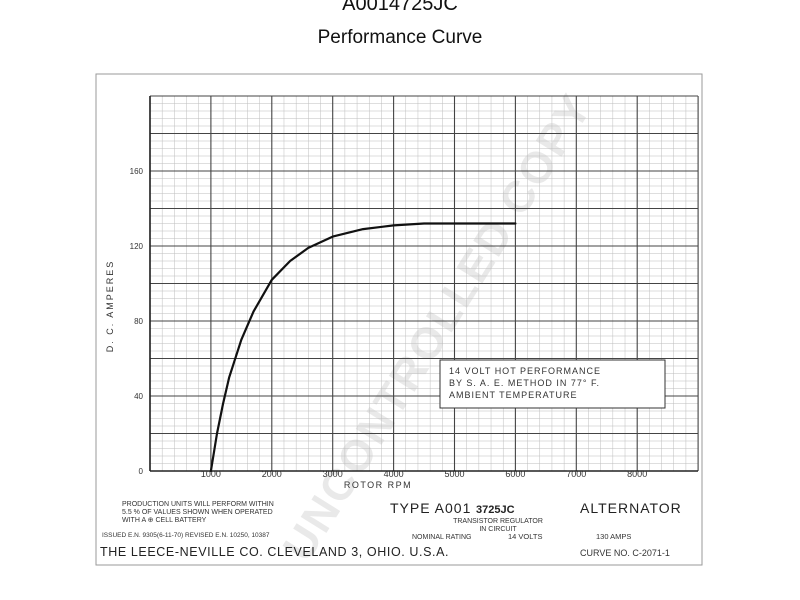 This screenshot has height=600, width=800. Describe the element at coordinates (576, 474) in the screenshot. I see `x-tick-label: 7000` at that location.